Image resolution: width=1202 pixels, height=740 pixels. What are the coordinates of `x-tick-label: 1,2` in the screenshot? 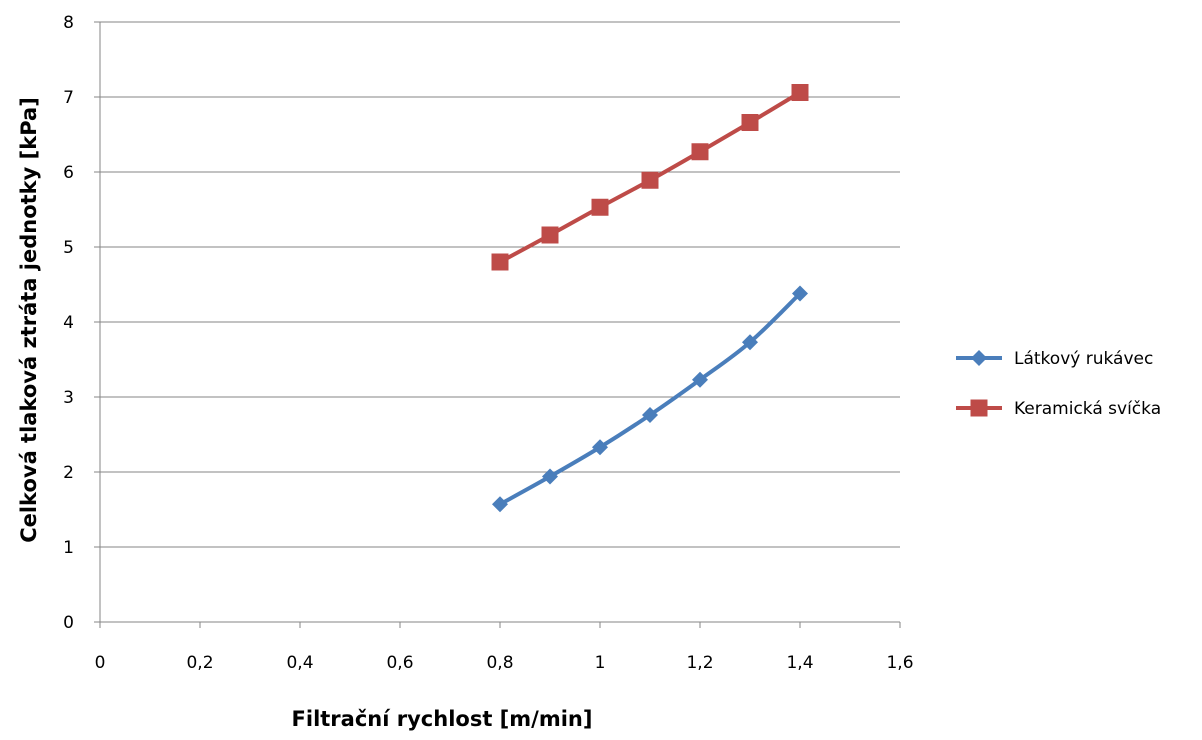 It's located at (699, 663).